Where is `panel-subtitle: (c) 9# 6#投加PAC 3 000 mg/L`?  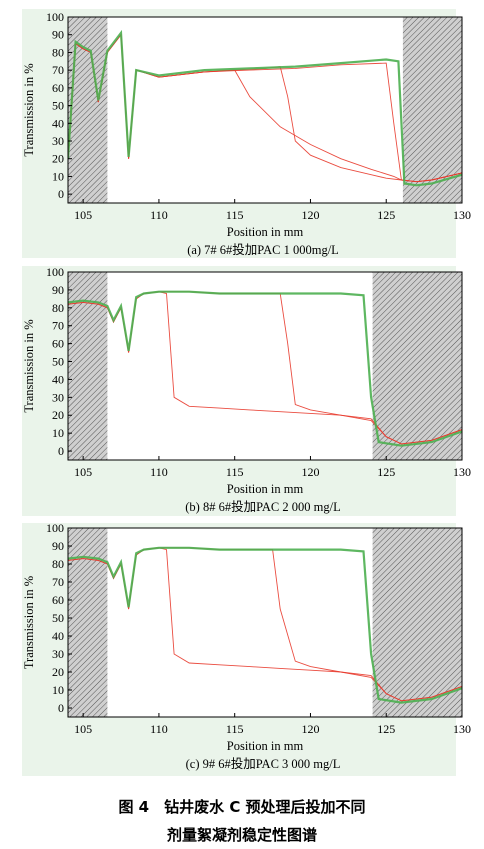
panel-subtitle: (c) 9# 6#投加PAC 3 000 mg/L is located at coordinates (263, 763).